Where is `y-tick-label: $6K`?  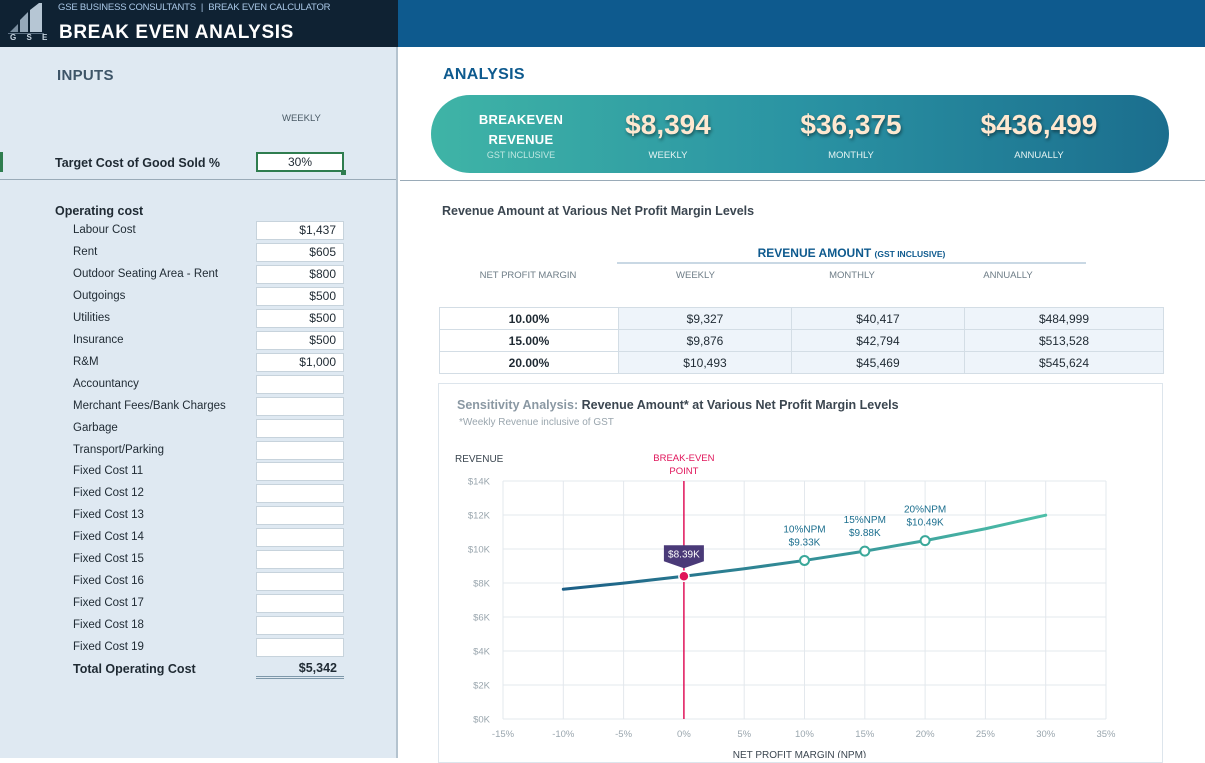 y-tick-label: $6K is located at coordinates (482, 618).